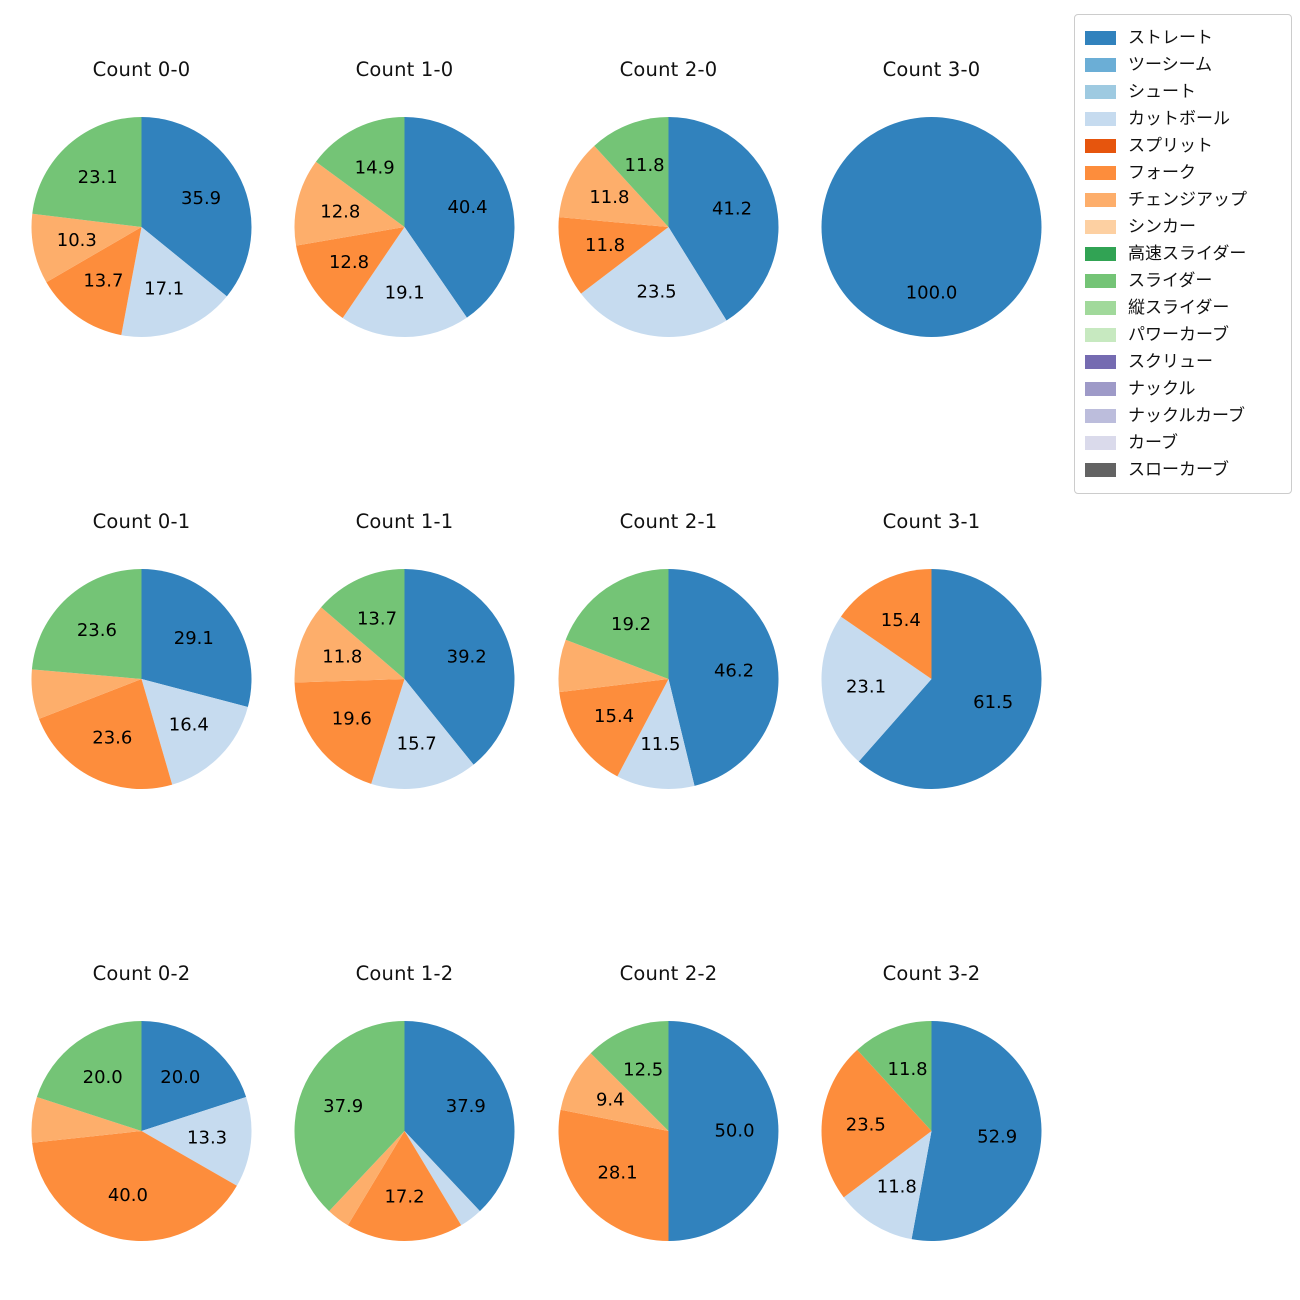  What do you see at coordinates (112, 738) in the screenshot?
I see `pie-percentage-label: 23.6` at bounding box center [112, 738].